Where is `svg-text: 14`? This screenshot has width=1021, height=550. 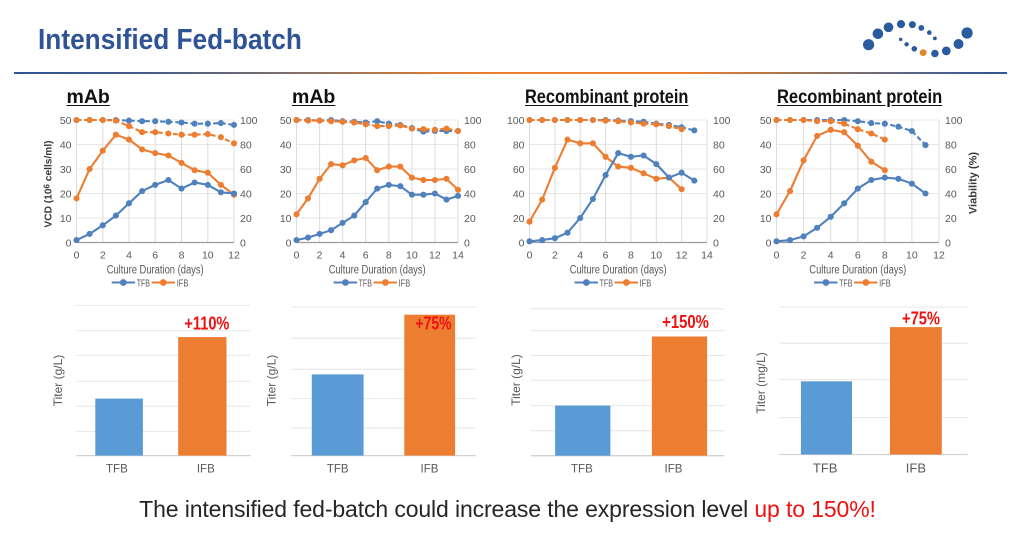
svg-text: 14 is located at coordinates (707, 256).